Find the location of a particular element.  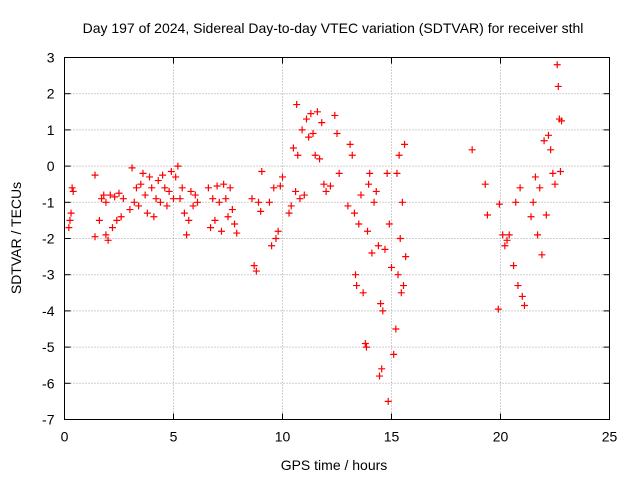

y-tick-label: -3 is located at coordinates (48, 275).